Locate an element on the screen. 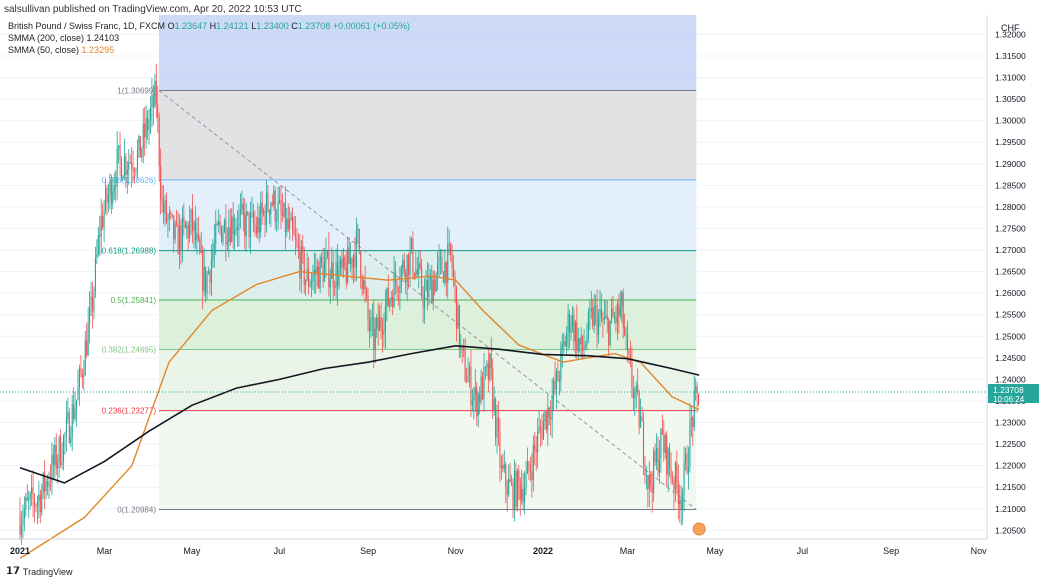 This screenshot has height=583, width=1039. legend-sma200-row: SMMA (200, close) 1.24103 is located at coordinates (209, 38).